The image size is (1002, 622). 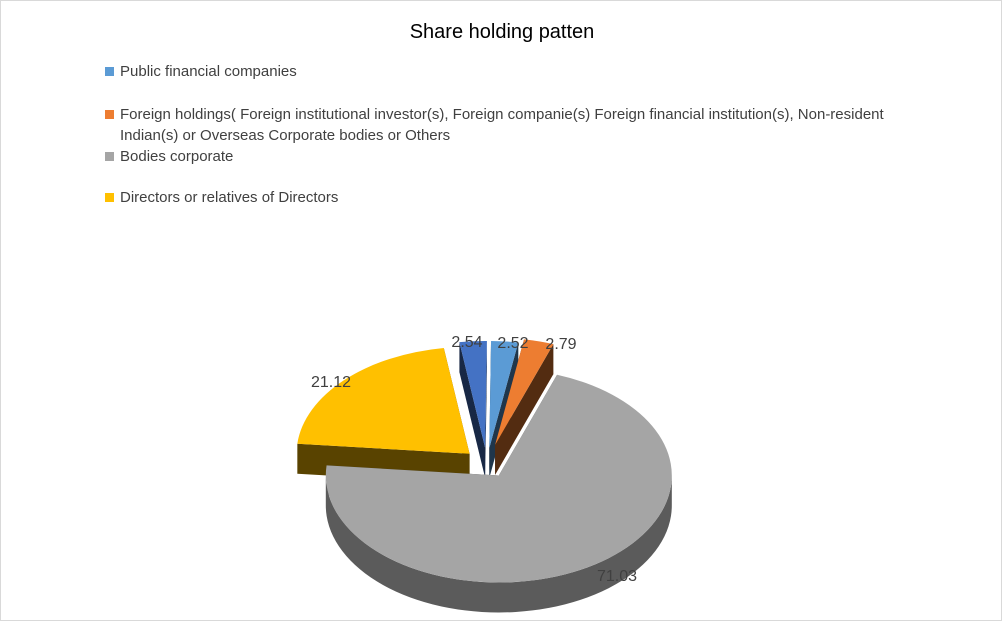 I want to click on data-label: 2.52, so click(x=512, y=343).